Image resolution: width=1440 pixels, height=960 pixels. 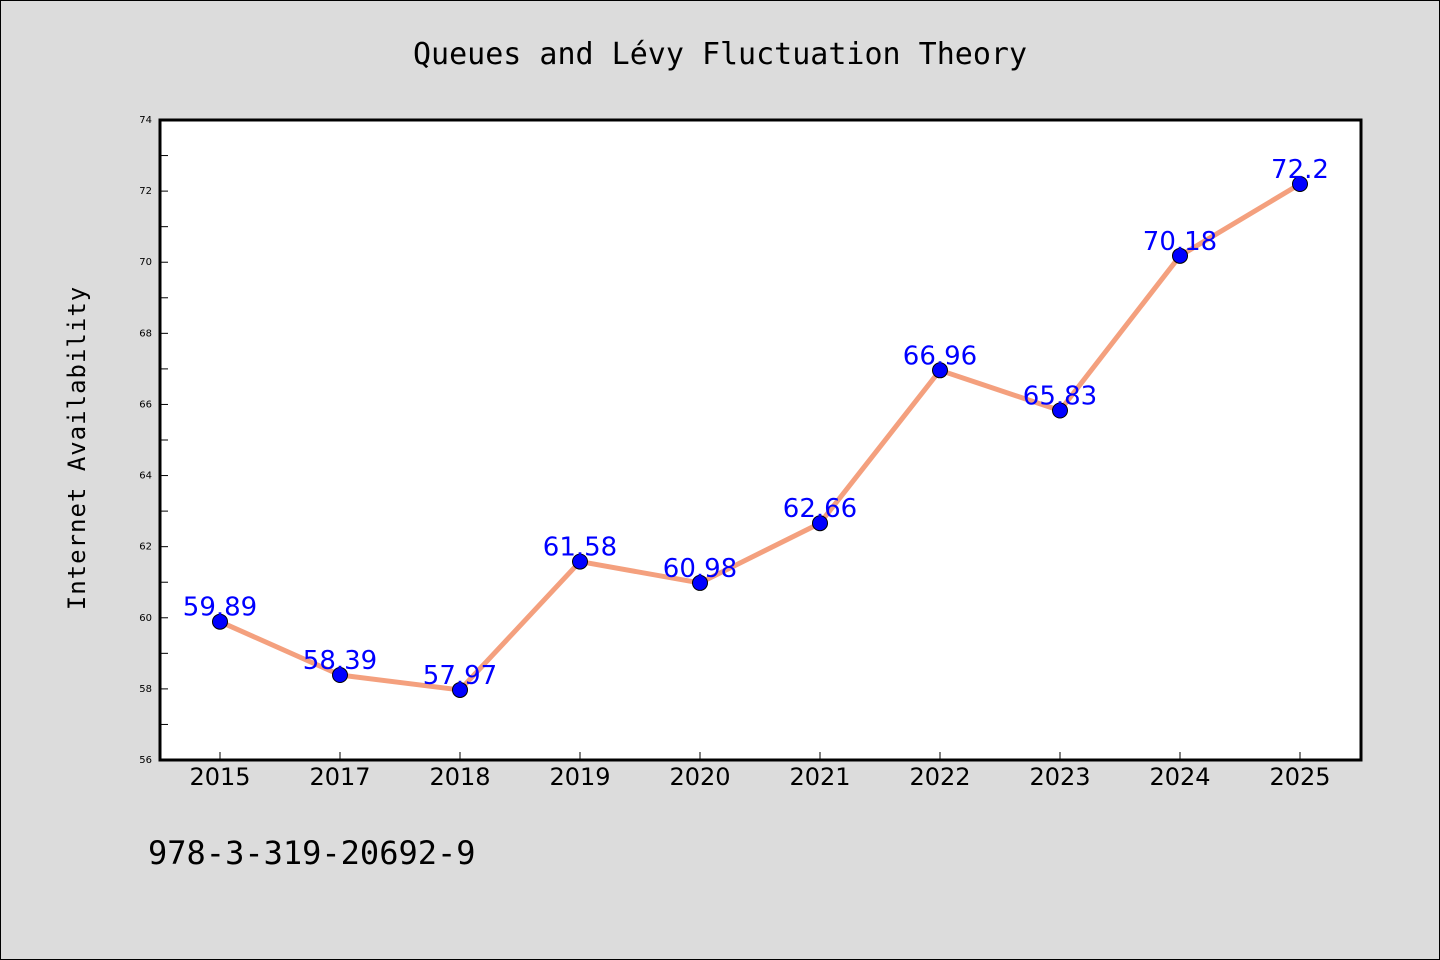 I want to click on y-tick-label: 70, so click(x=145, y=262).